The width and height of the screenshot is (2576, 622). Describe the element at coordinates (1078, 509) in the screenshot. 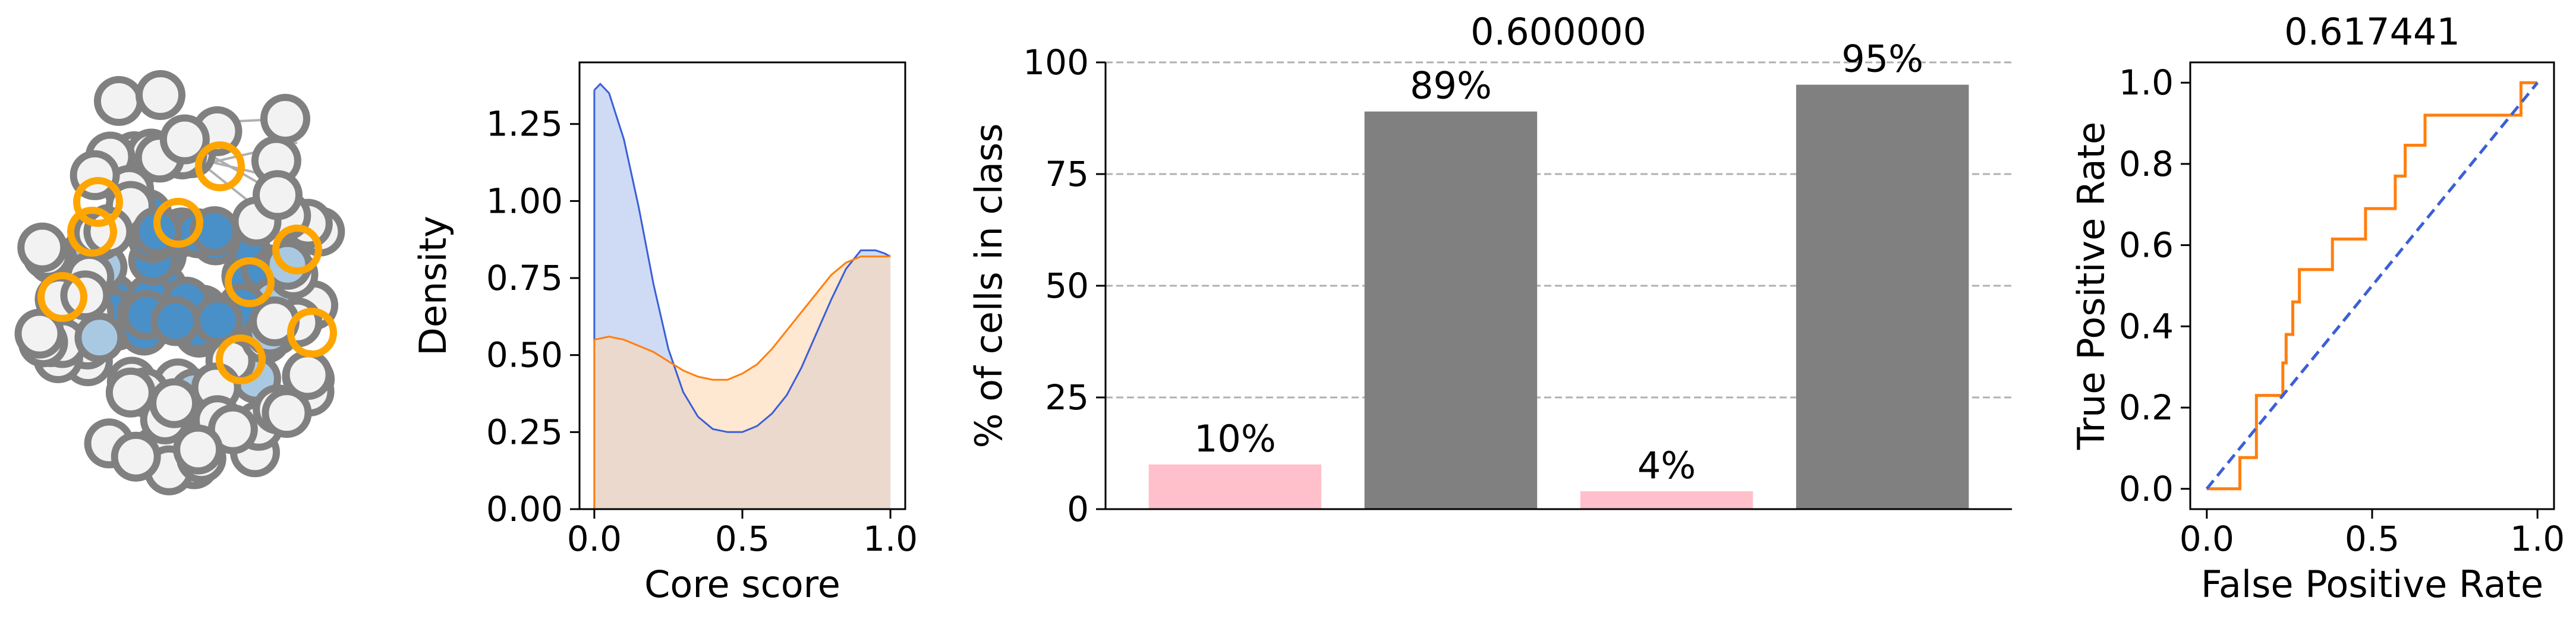

I see `bar-ytick-label: 0` at that location.